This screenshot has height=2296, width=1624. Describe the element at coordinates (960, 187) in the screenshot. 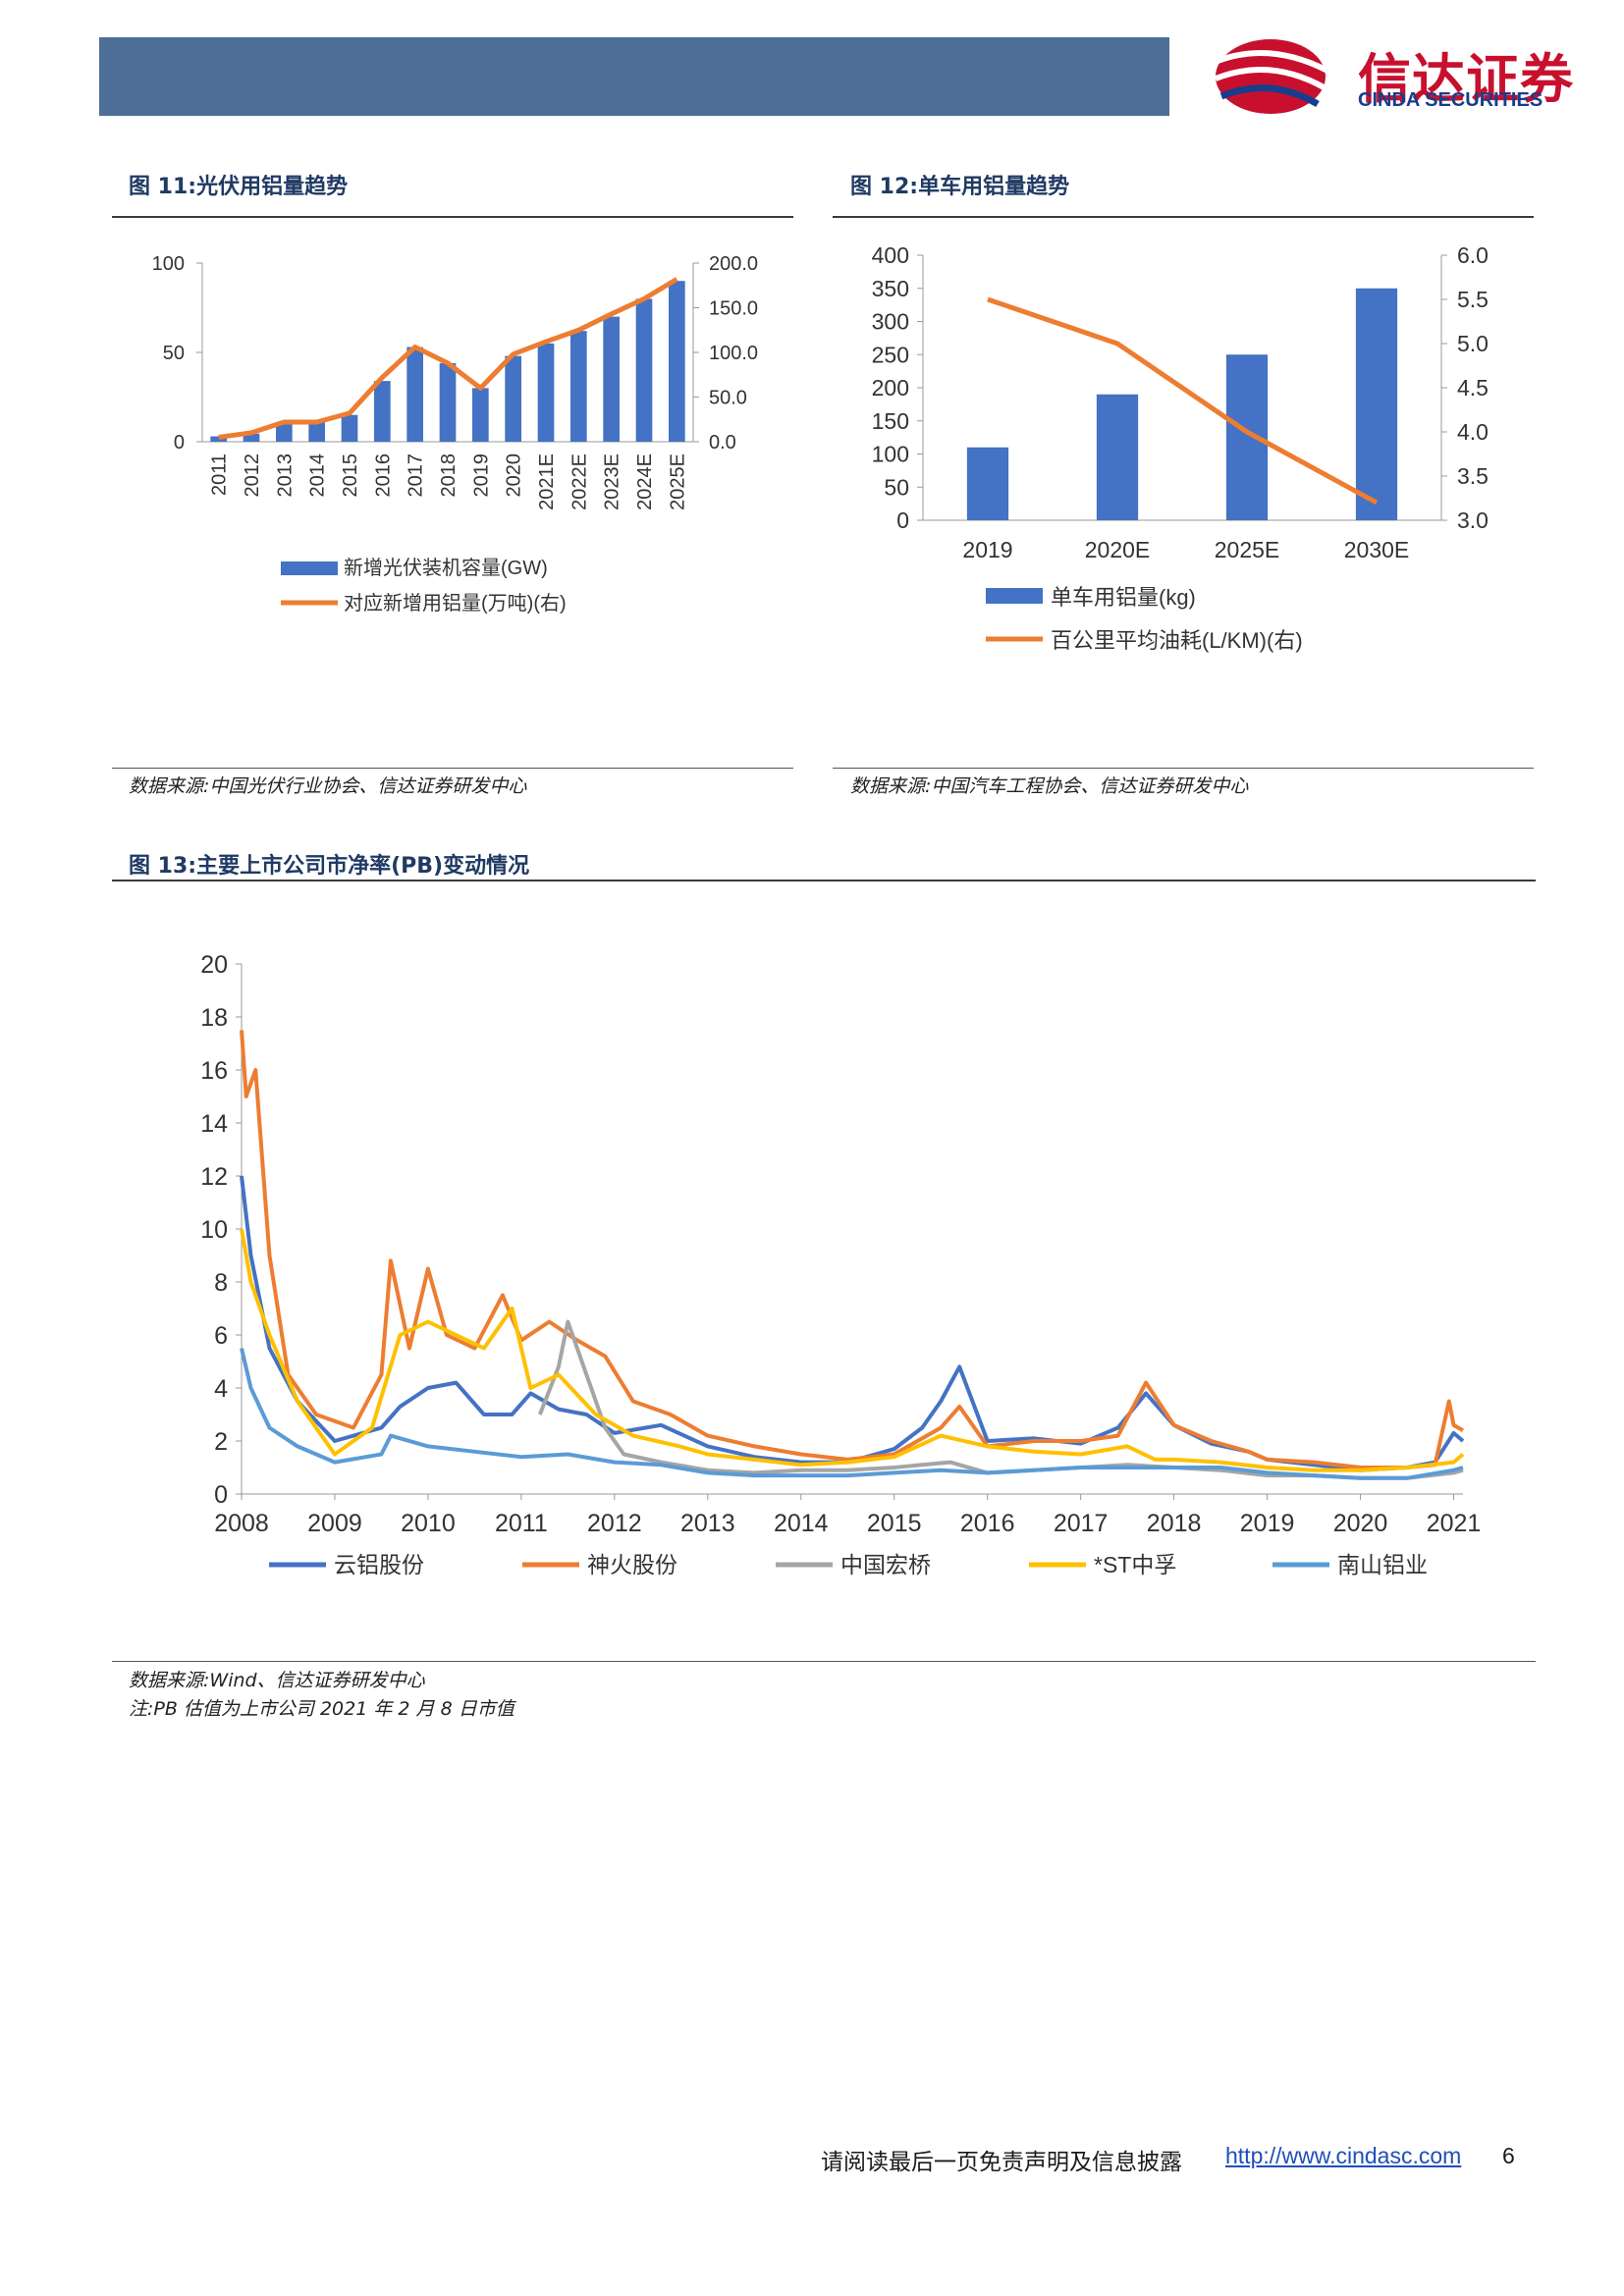

I see `fig12-title: 图 12:单车用铝量趋势` at that location.